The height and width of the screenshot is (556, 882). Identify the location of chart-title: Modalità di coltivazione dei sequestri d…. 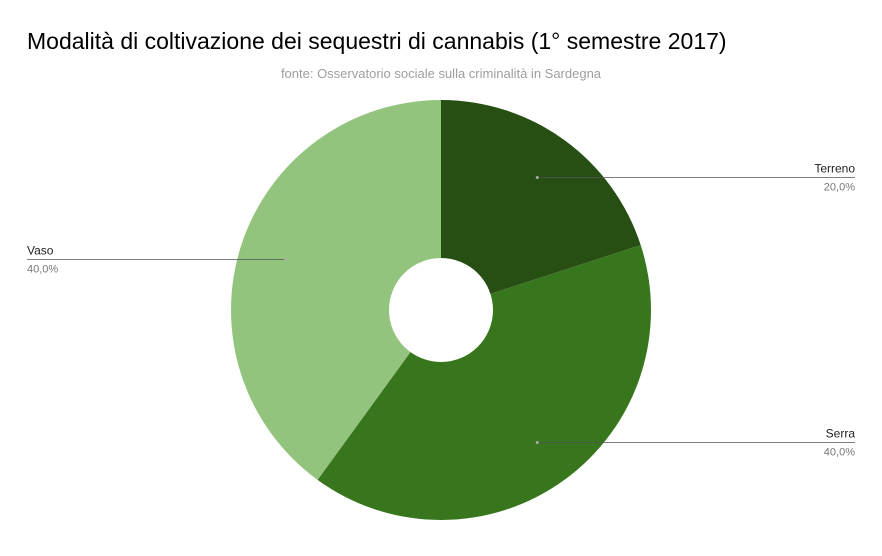
(377, 41).